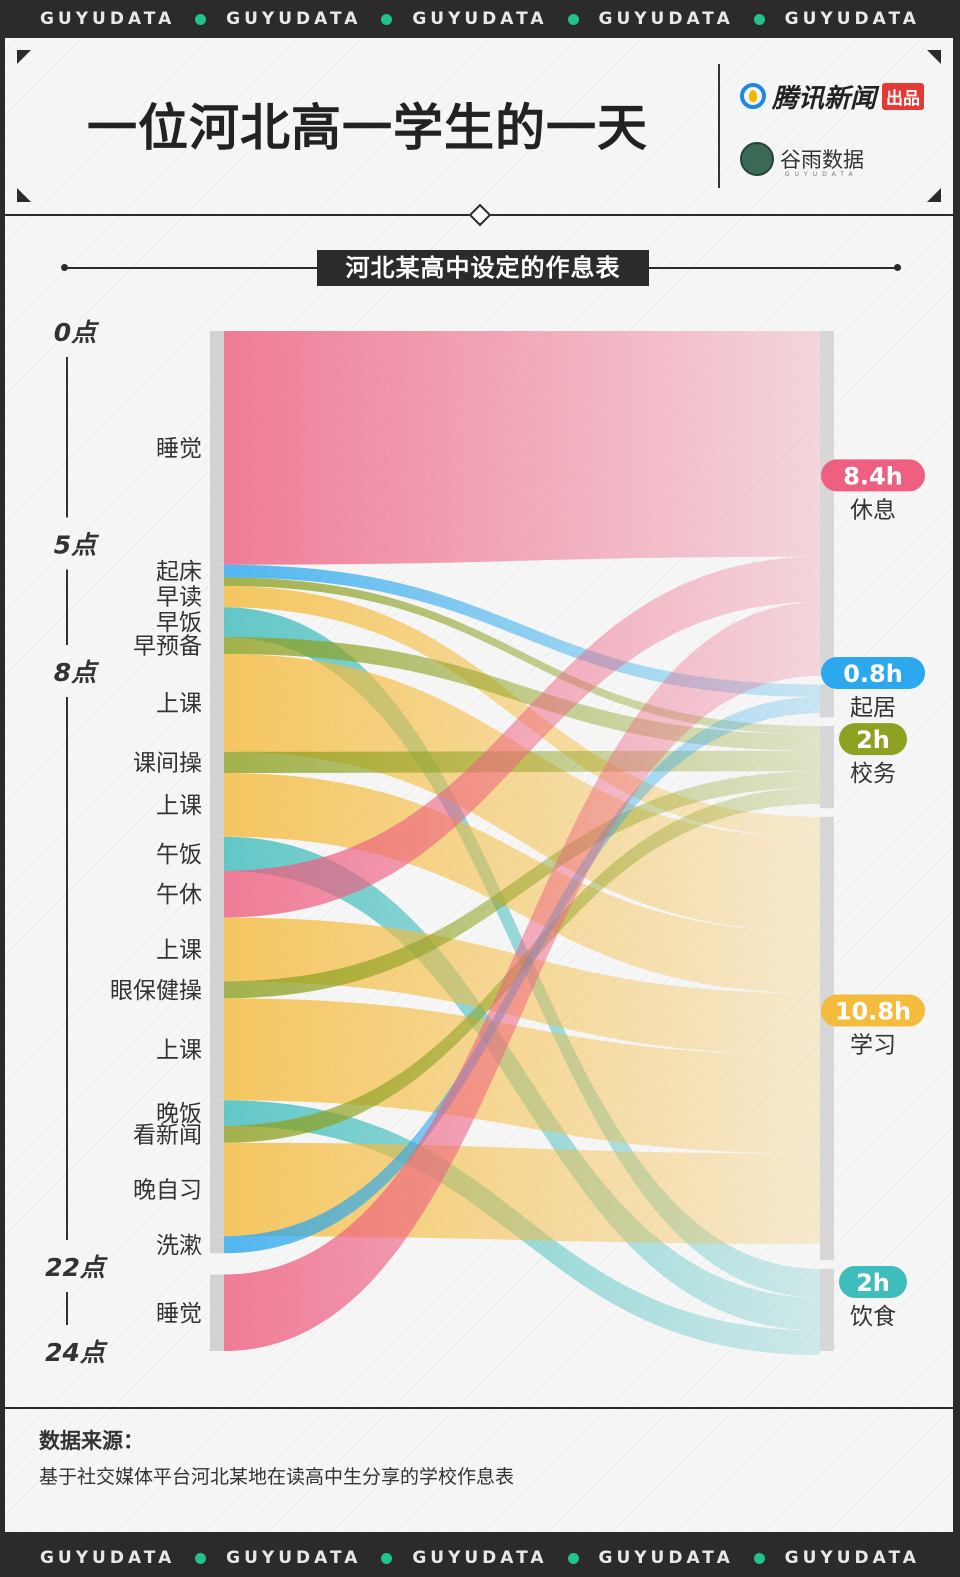 The image size is (960, 1577). What do you see at coordinates (76, 1352) in the screenshot?
I see `time-marker: 24点` at bounding box center [76, 1352].